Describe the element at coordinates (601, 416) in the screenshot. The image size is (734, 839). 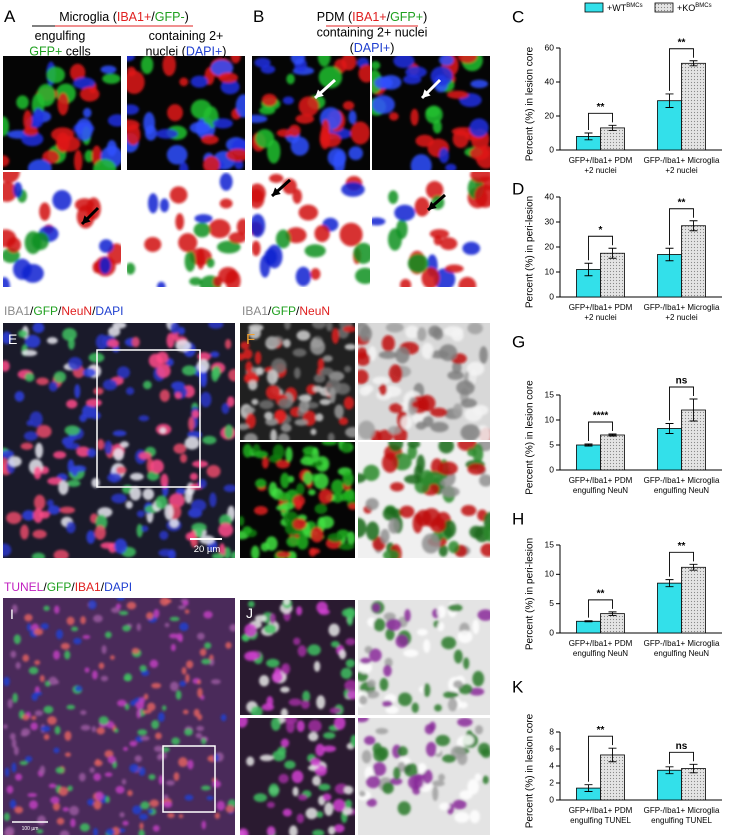
I see `significance-label: ****` at that location.